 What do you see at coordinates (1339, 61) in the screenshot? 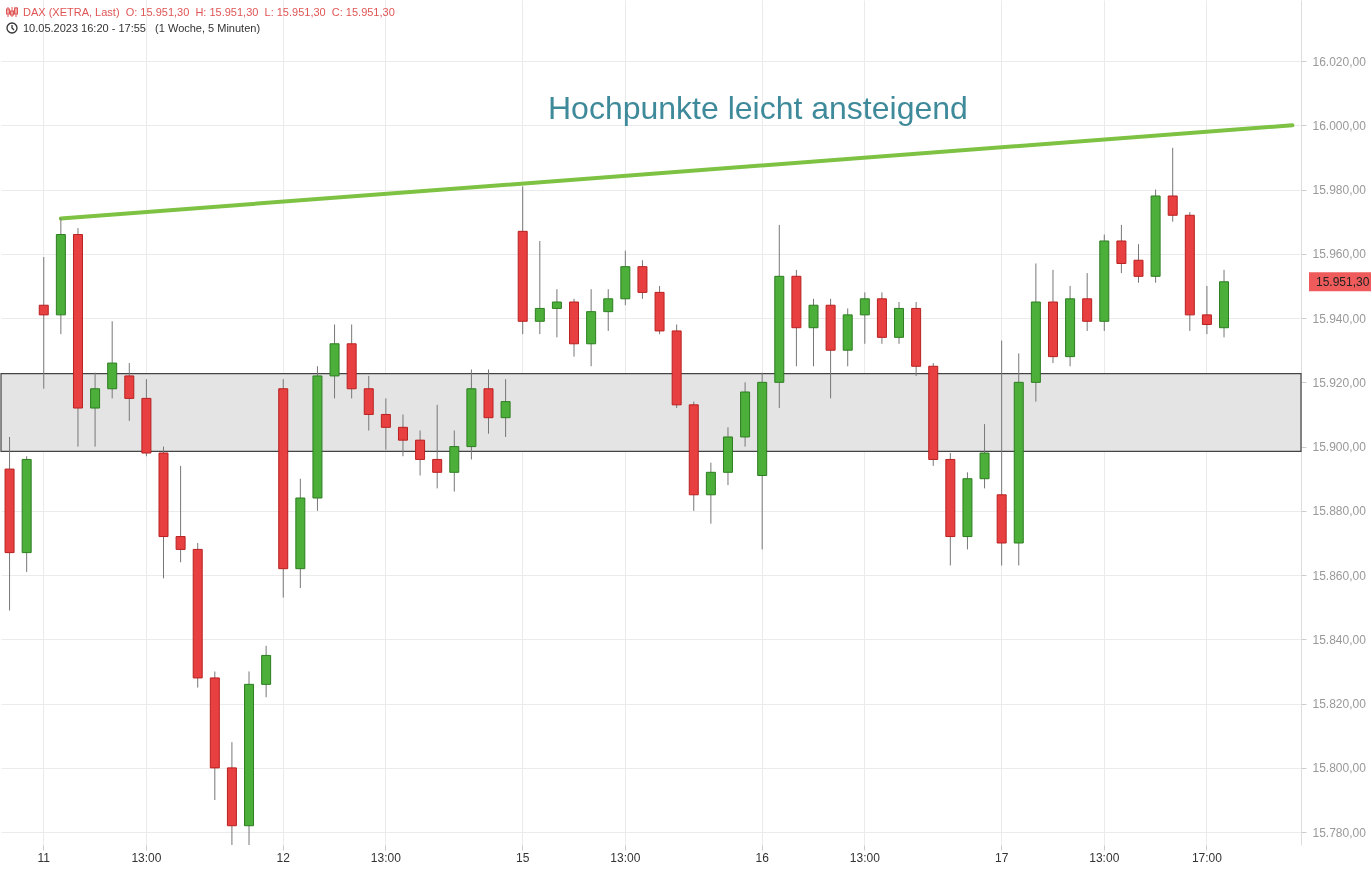
I see `y-tick-label: 16.020,00` at bounding box center [1339, 61].